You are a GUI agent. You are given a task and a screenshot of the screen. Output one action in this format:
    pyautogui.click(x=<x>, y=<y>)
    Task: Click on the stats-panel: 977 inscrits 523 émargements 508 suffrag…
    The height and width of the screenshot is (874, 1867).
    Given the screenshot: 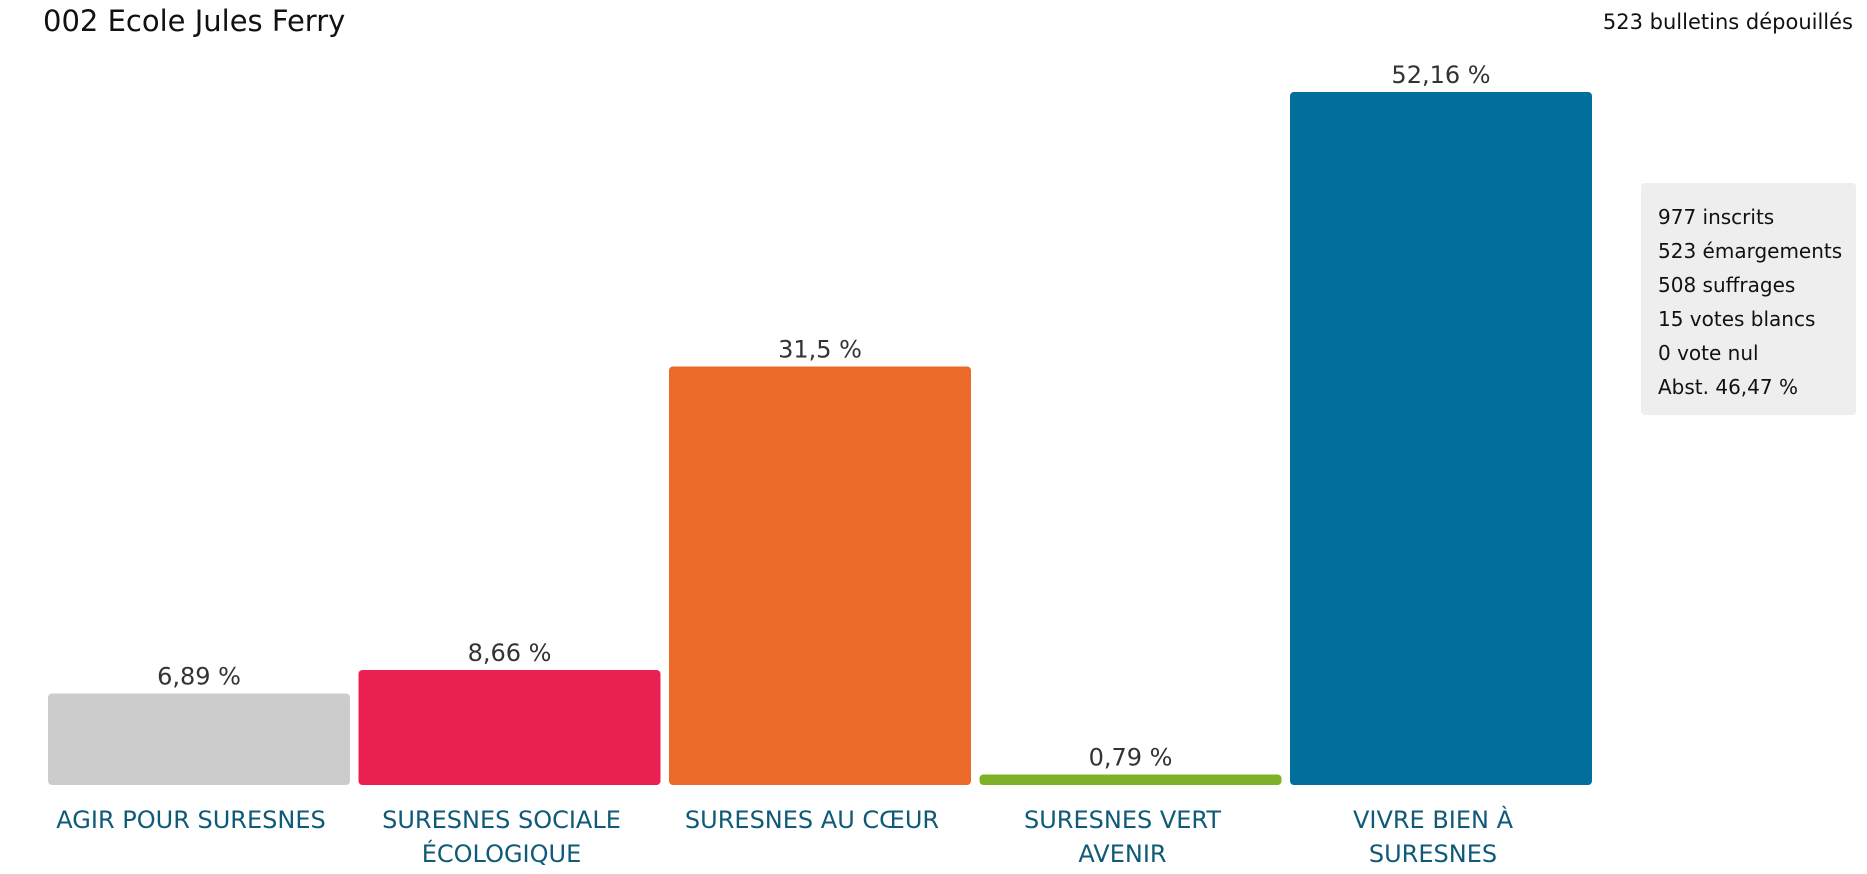 What is the action you would take?
    pyautogui.click(x=1748, y=299)
    